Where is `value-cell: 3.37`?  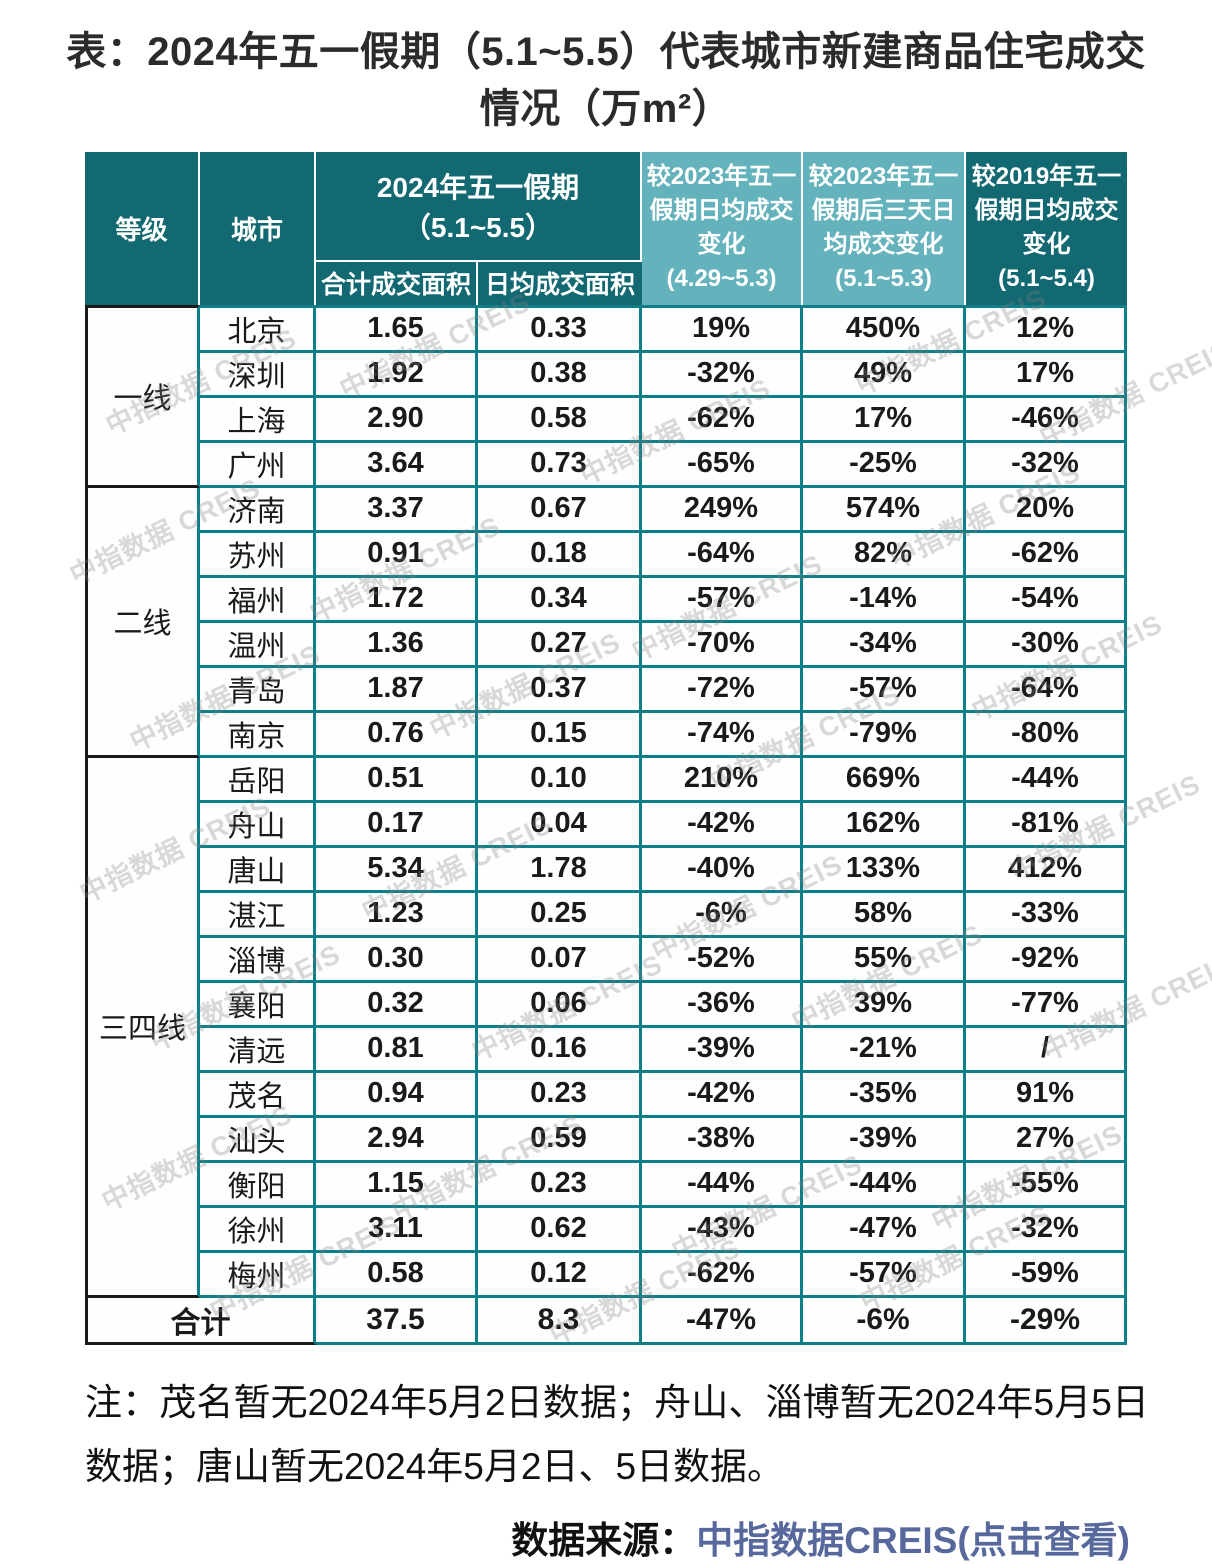 value-cell: 3.37 is located at coordinates (397, 510).